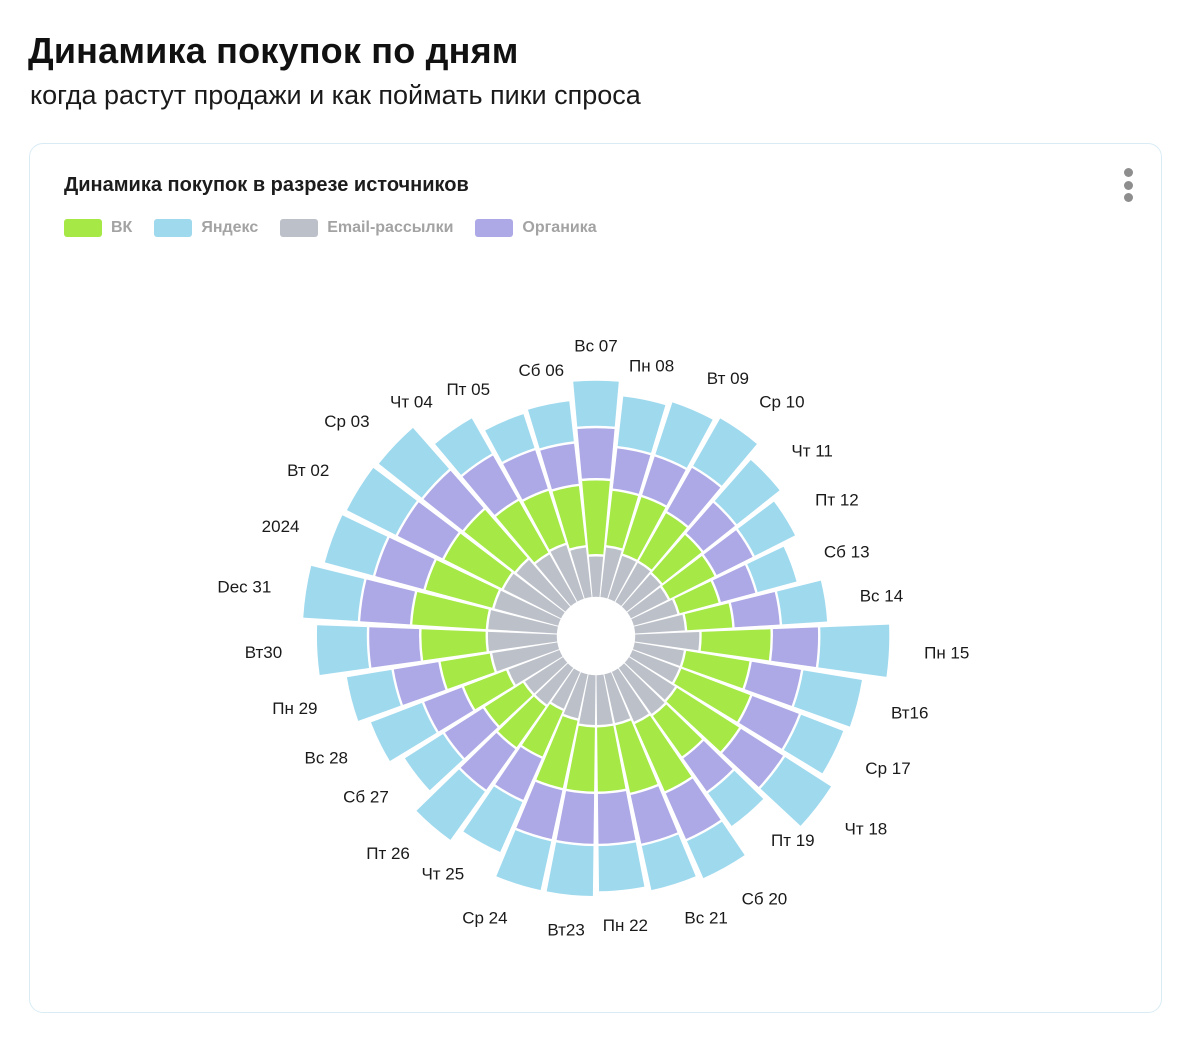  Describe the element at coordinates (206, 228) in the screenshot. I see `legend-item-yandex: Яндекс` at that location.